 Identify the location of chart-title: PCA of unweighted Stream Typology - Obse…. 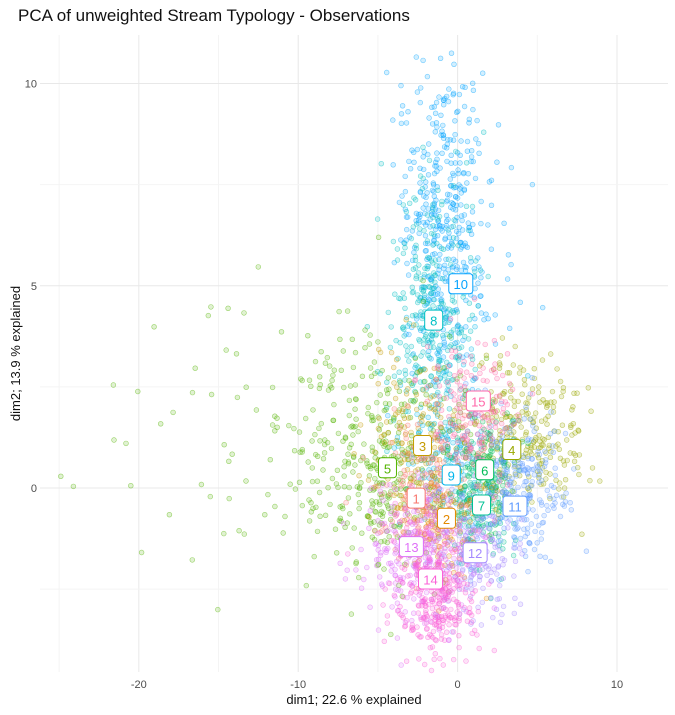
(214, 15).